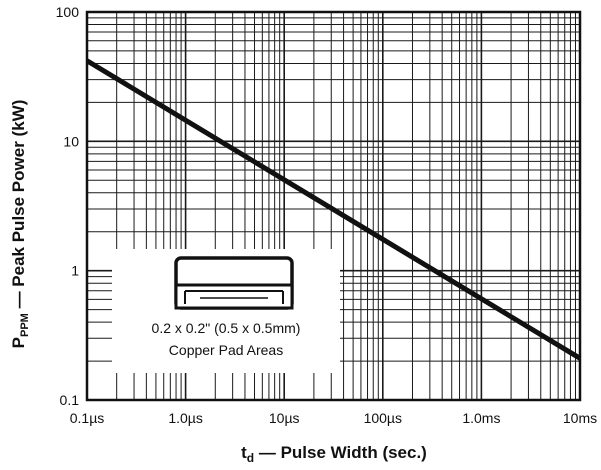 The image size is (601, 470). I want to click on y-title-rest: — Peak Pulse Power (kW), so click(18, 207).